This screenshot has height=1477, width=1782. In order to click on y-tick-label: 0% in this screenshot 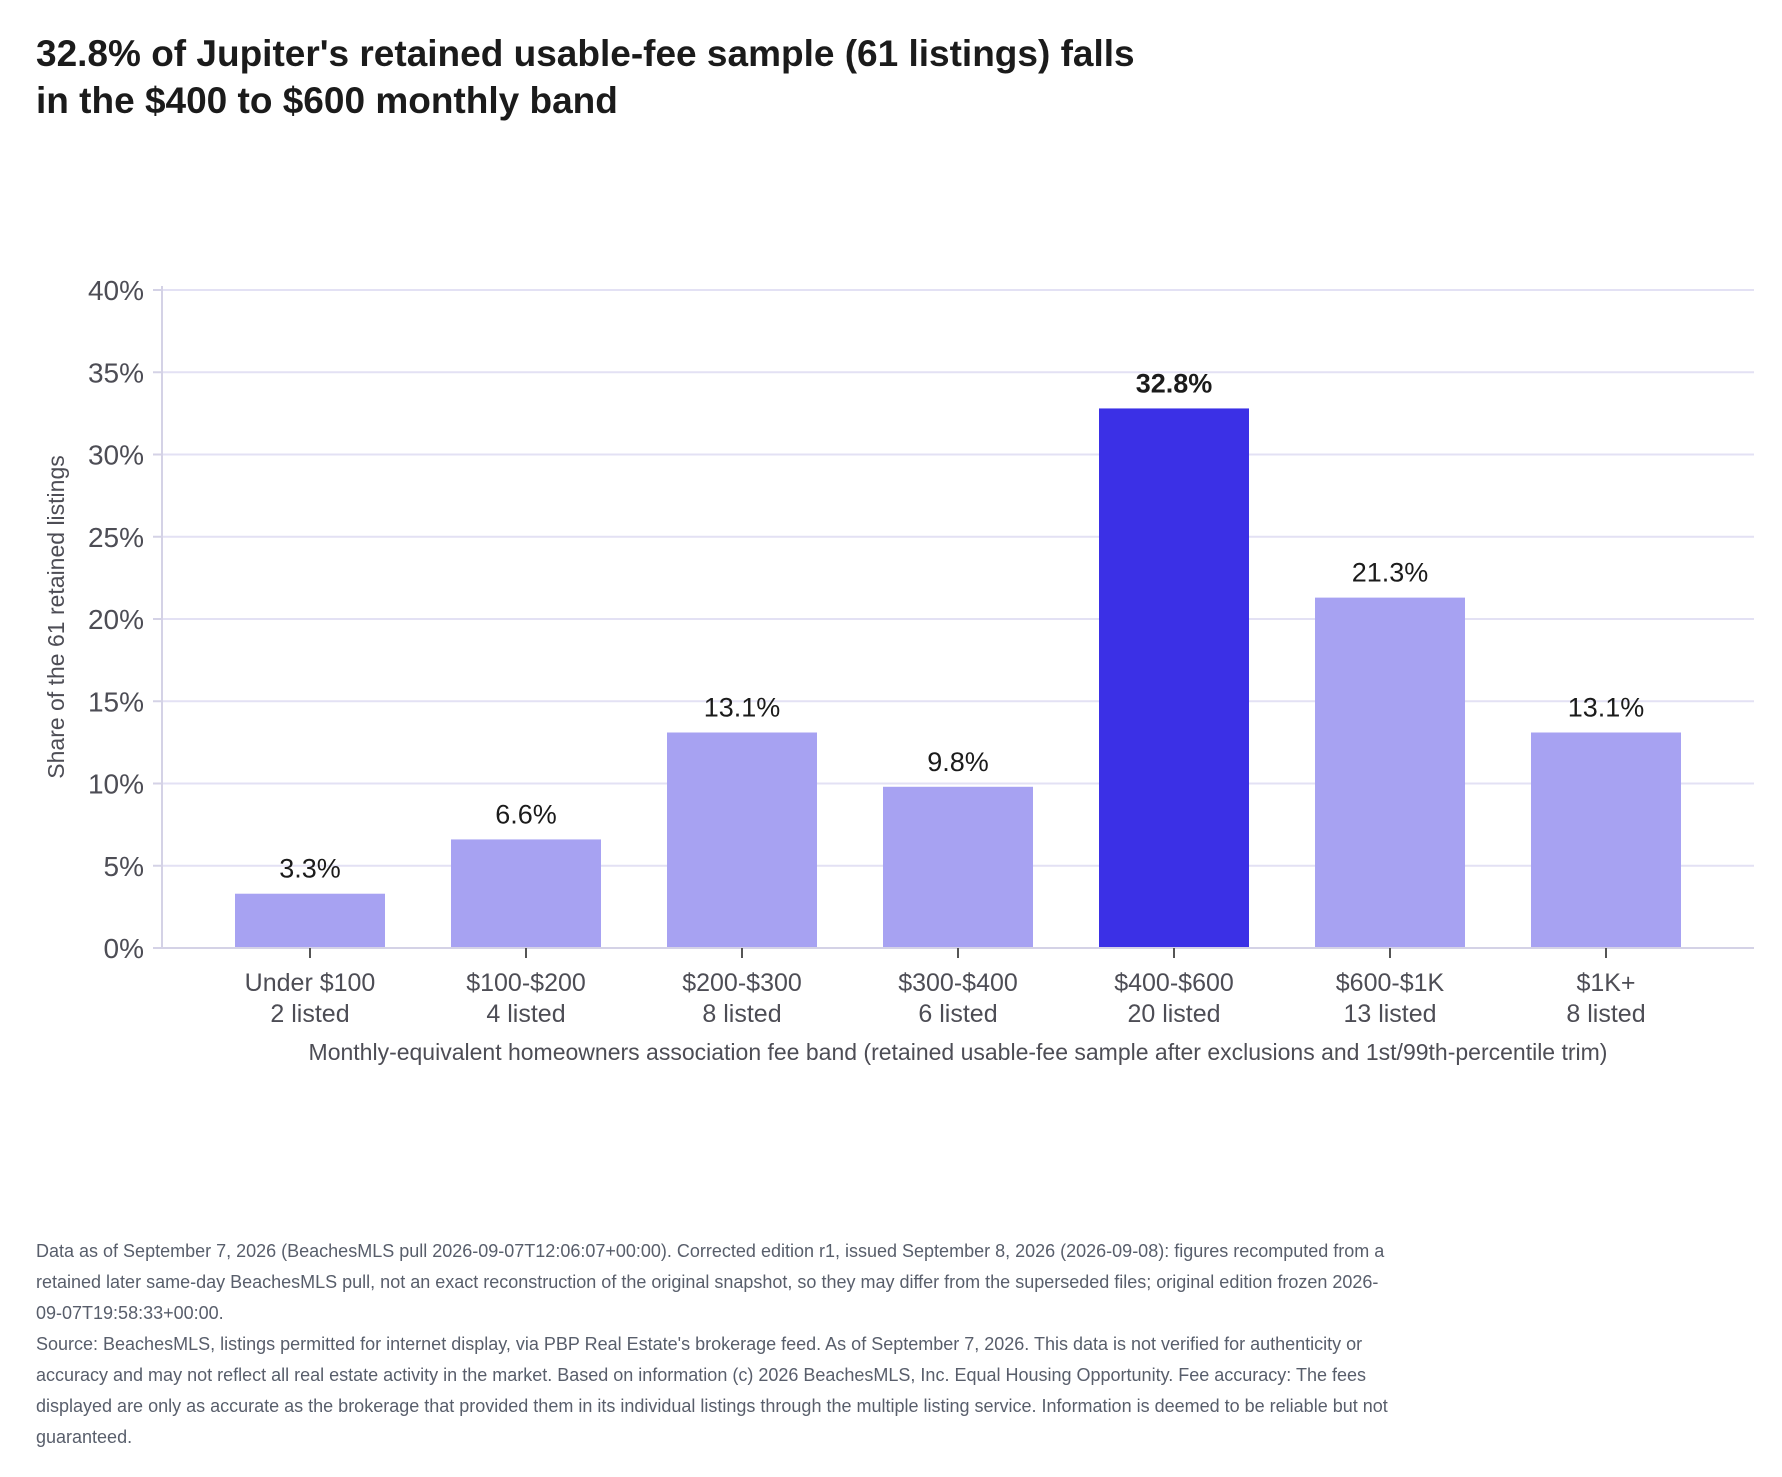, I will do `click(124, 948)`.